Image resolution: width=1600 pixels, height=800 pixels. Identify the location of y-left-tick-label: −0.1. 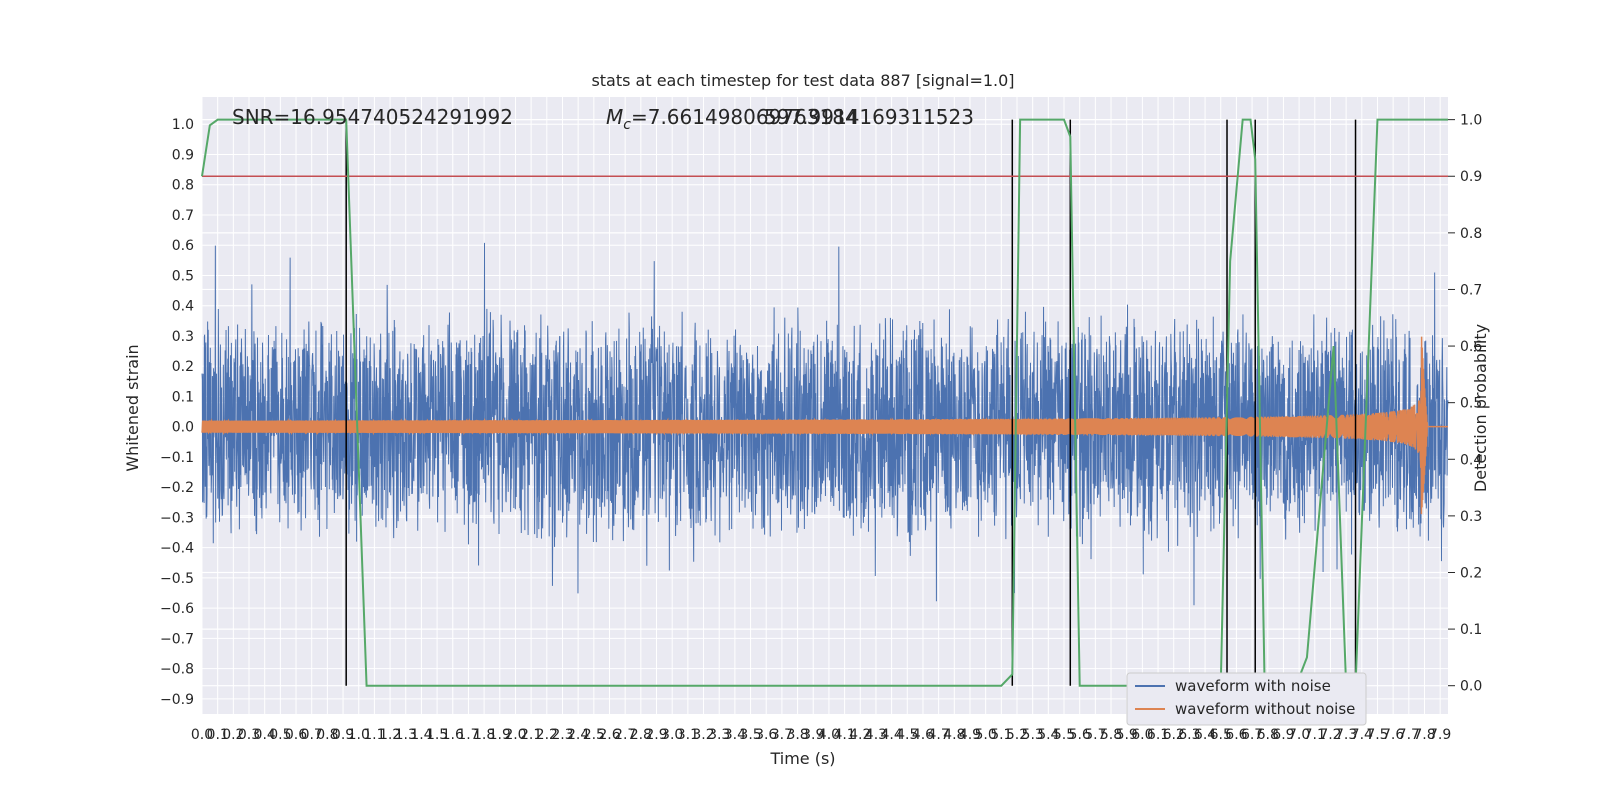
(177, 458).